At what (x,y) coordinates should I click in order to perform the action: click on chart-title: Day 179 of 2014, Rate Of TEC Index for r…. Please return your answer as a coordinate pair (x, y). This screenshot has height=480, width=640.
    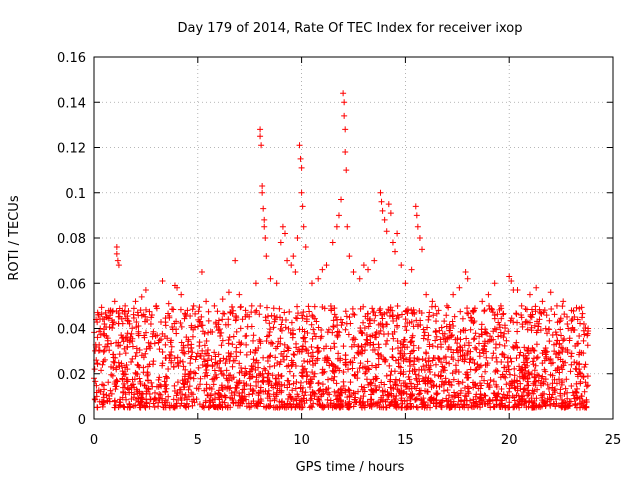
    Looking at the image, I should click on (349, 28).